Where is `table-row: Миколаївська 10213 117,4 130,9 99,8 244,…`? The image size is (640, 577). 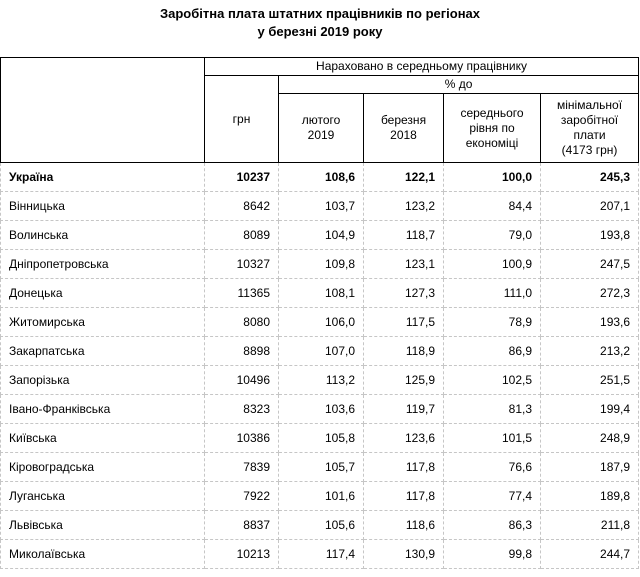 table-row: Миколаївська 10213 117,4 130,9 99,8 244,… is located at coordinates (320, 554).